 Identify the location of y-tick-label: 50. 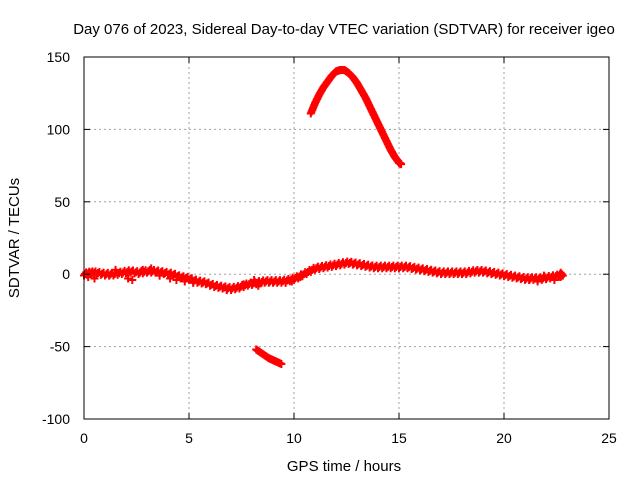
(62, 202).